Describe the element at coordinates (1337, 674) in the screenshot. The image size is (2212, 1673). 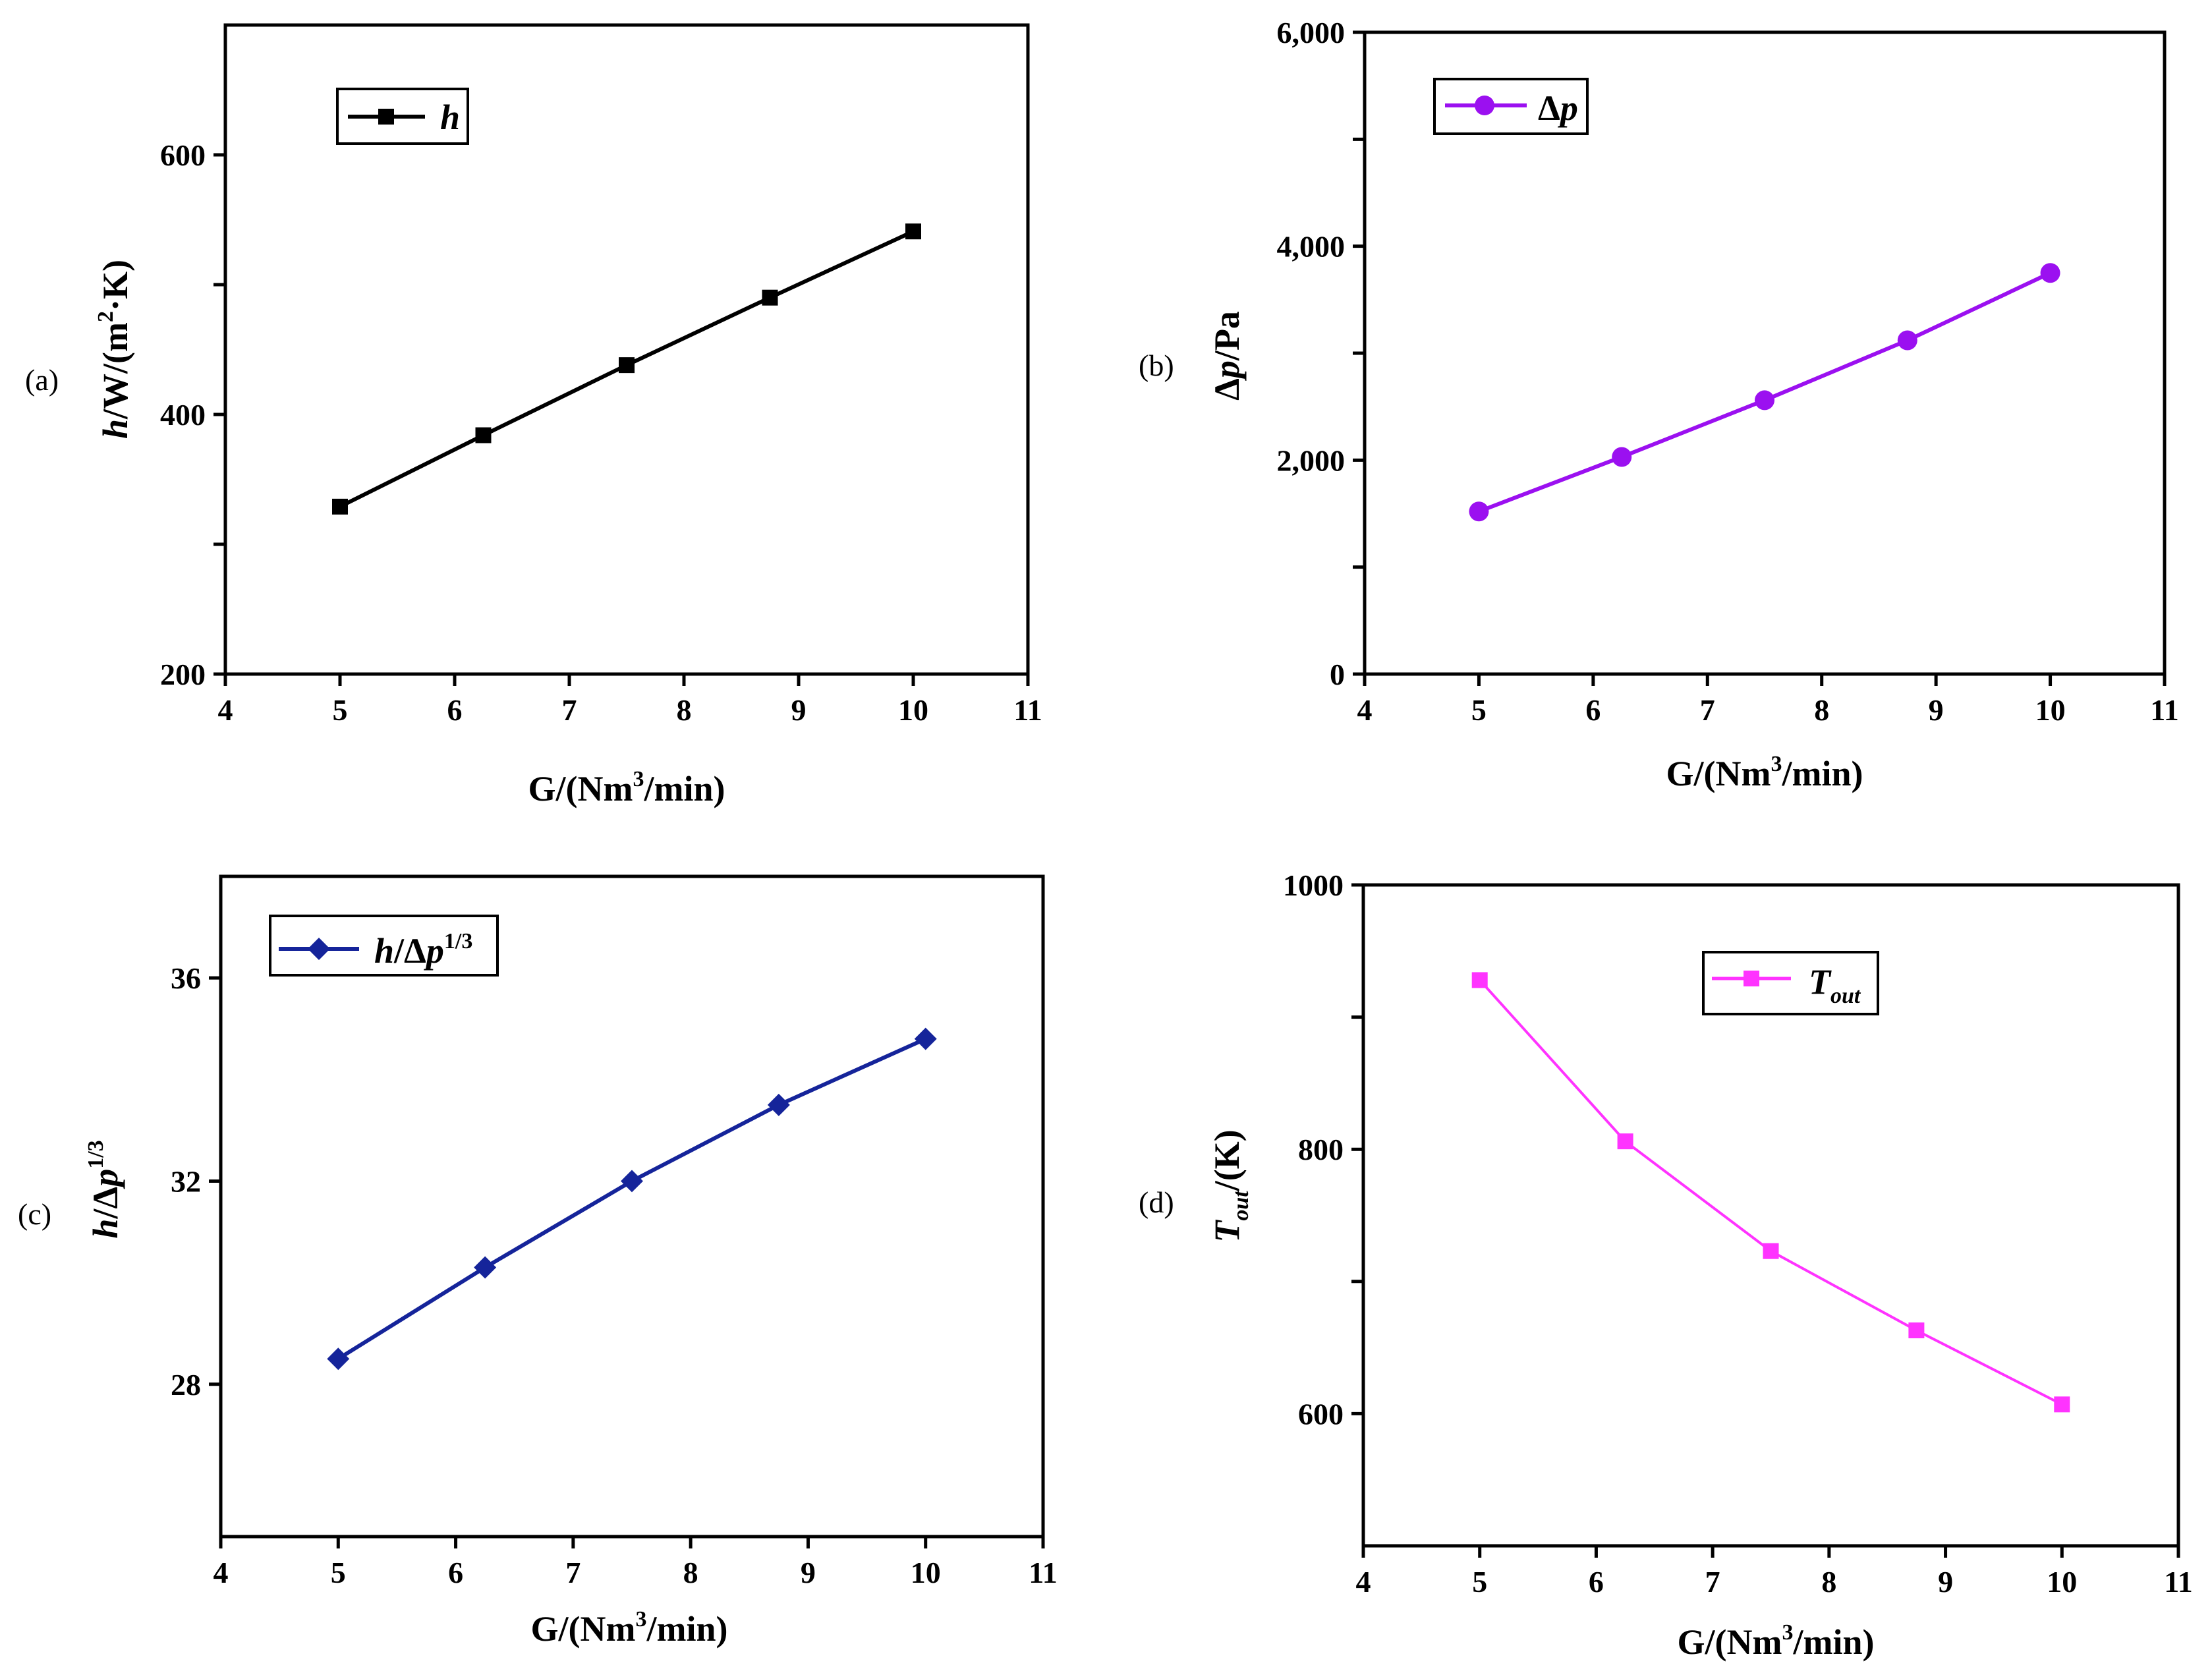
I see `y-tick-label-b-0: 0` at that location.